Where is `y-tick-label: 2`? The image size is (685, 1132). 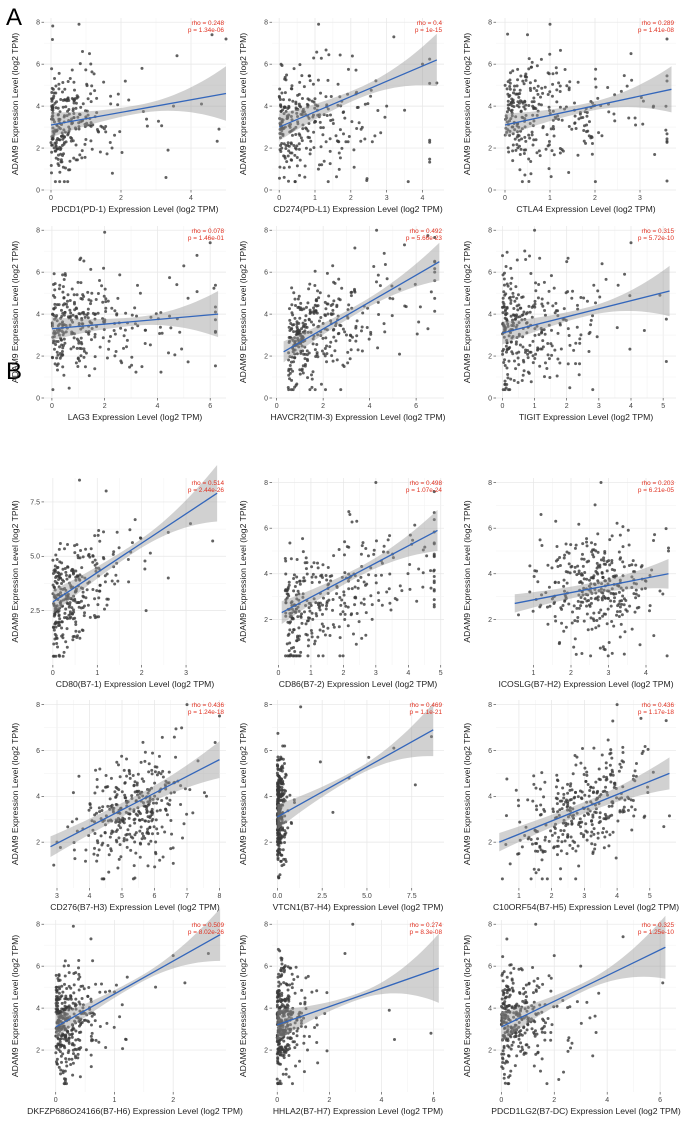
y-tick-label: 2 is located at coordinates (266, 356).